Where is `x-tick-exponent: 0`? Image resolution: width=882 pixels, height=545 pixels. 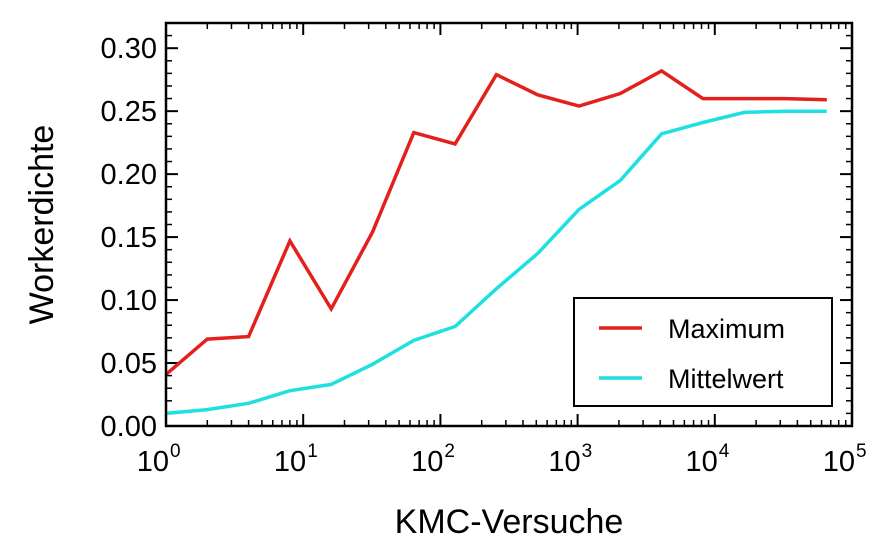 x-tick-exponent: 0 is located at coordinates (175, 451).